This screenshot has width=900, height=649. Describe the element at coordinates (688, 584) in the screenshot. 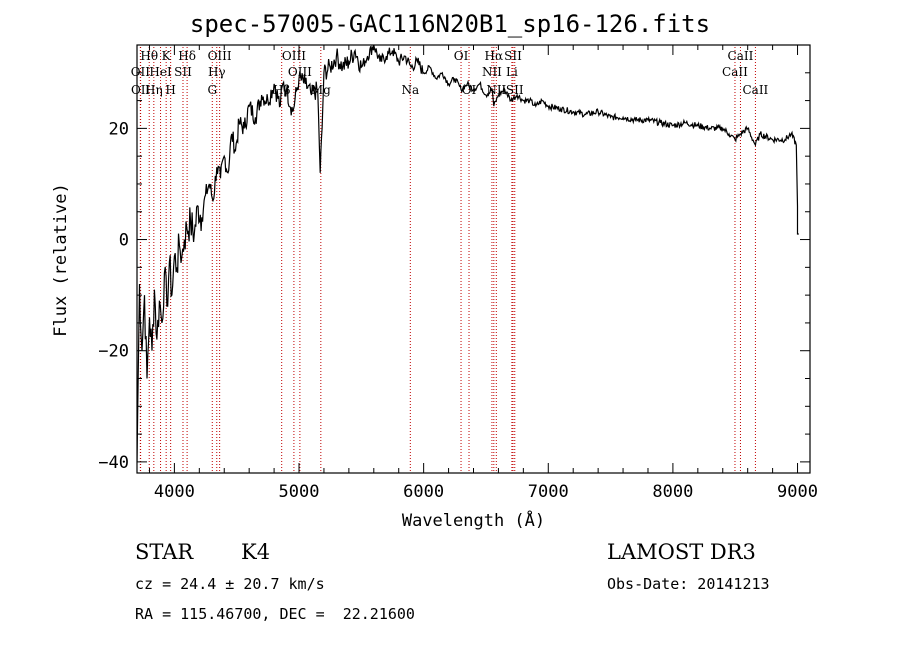

I see `observation-date: Obs-Date: 20141213` at that location.